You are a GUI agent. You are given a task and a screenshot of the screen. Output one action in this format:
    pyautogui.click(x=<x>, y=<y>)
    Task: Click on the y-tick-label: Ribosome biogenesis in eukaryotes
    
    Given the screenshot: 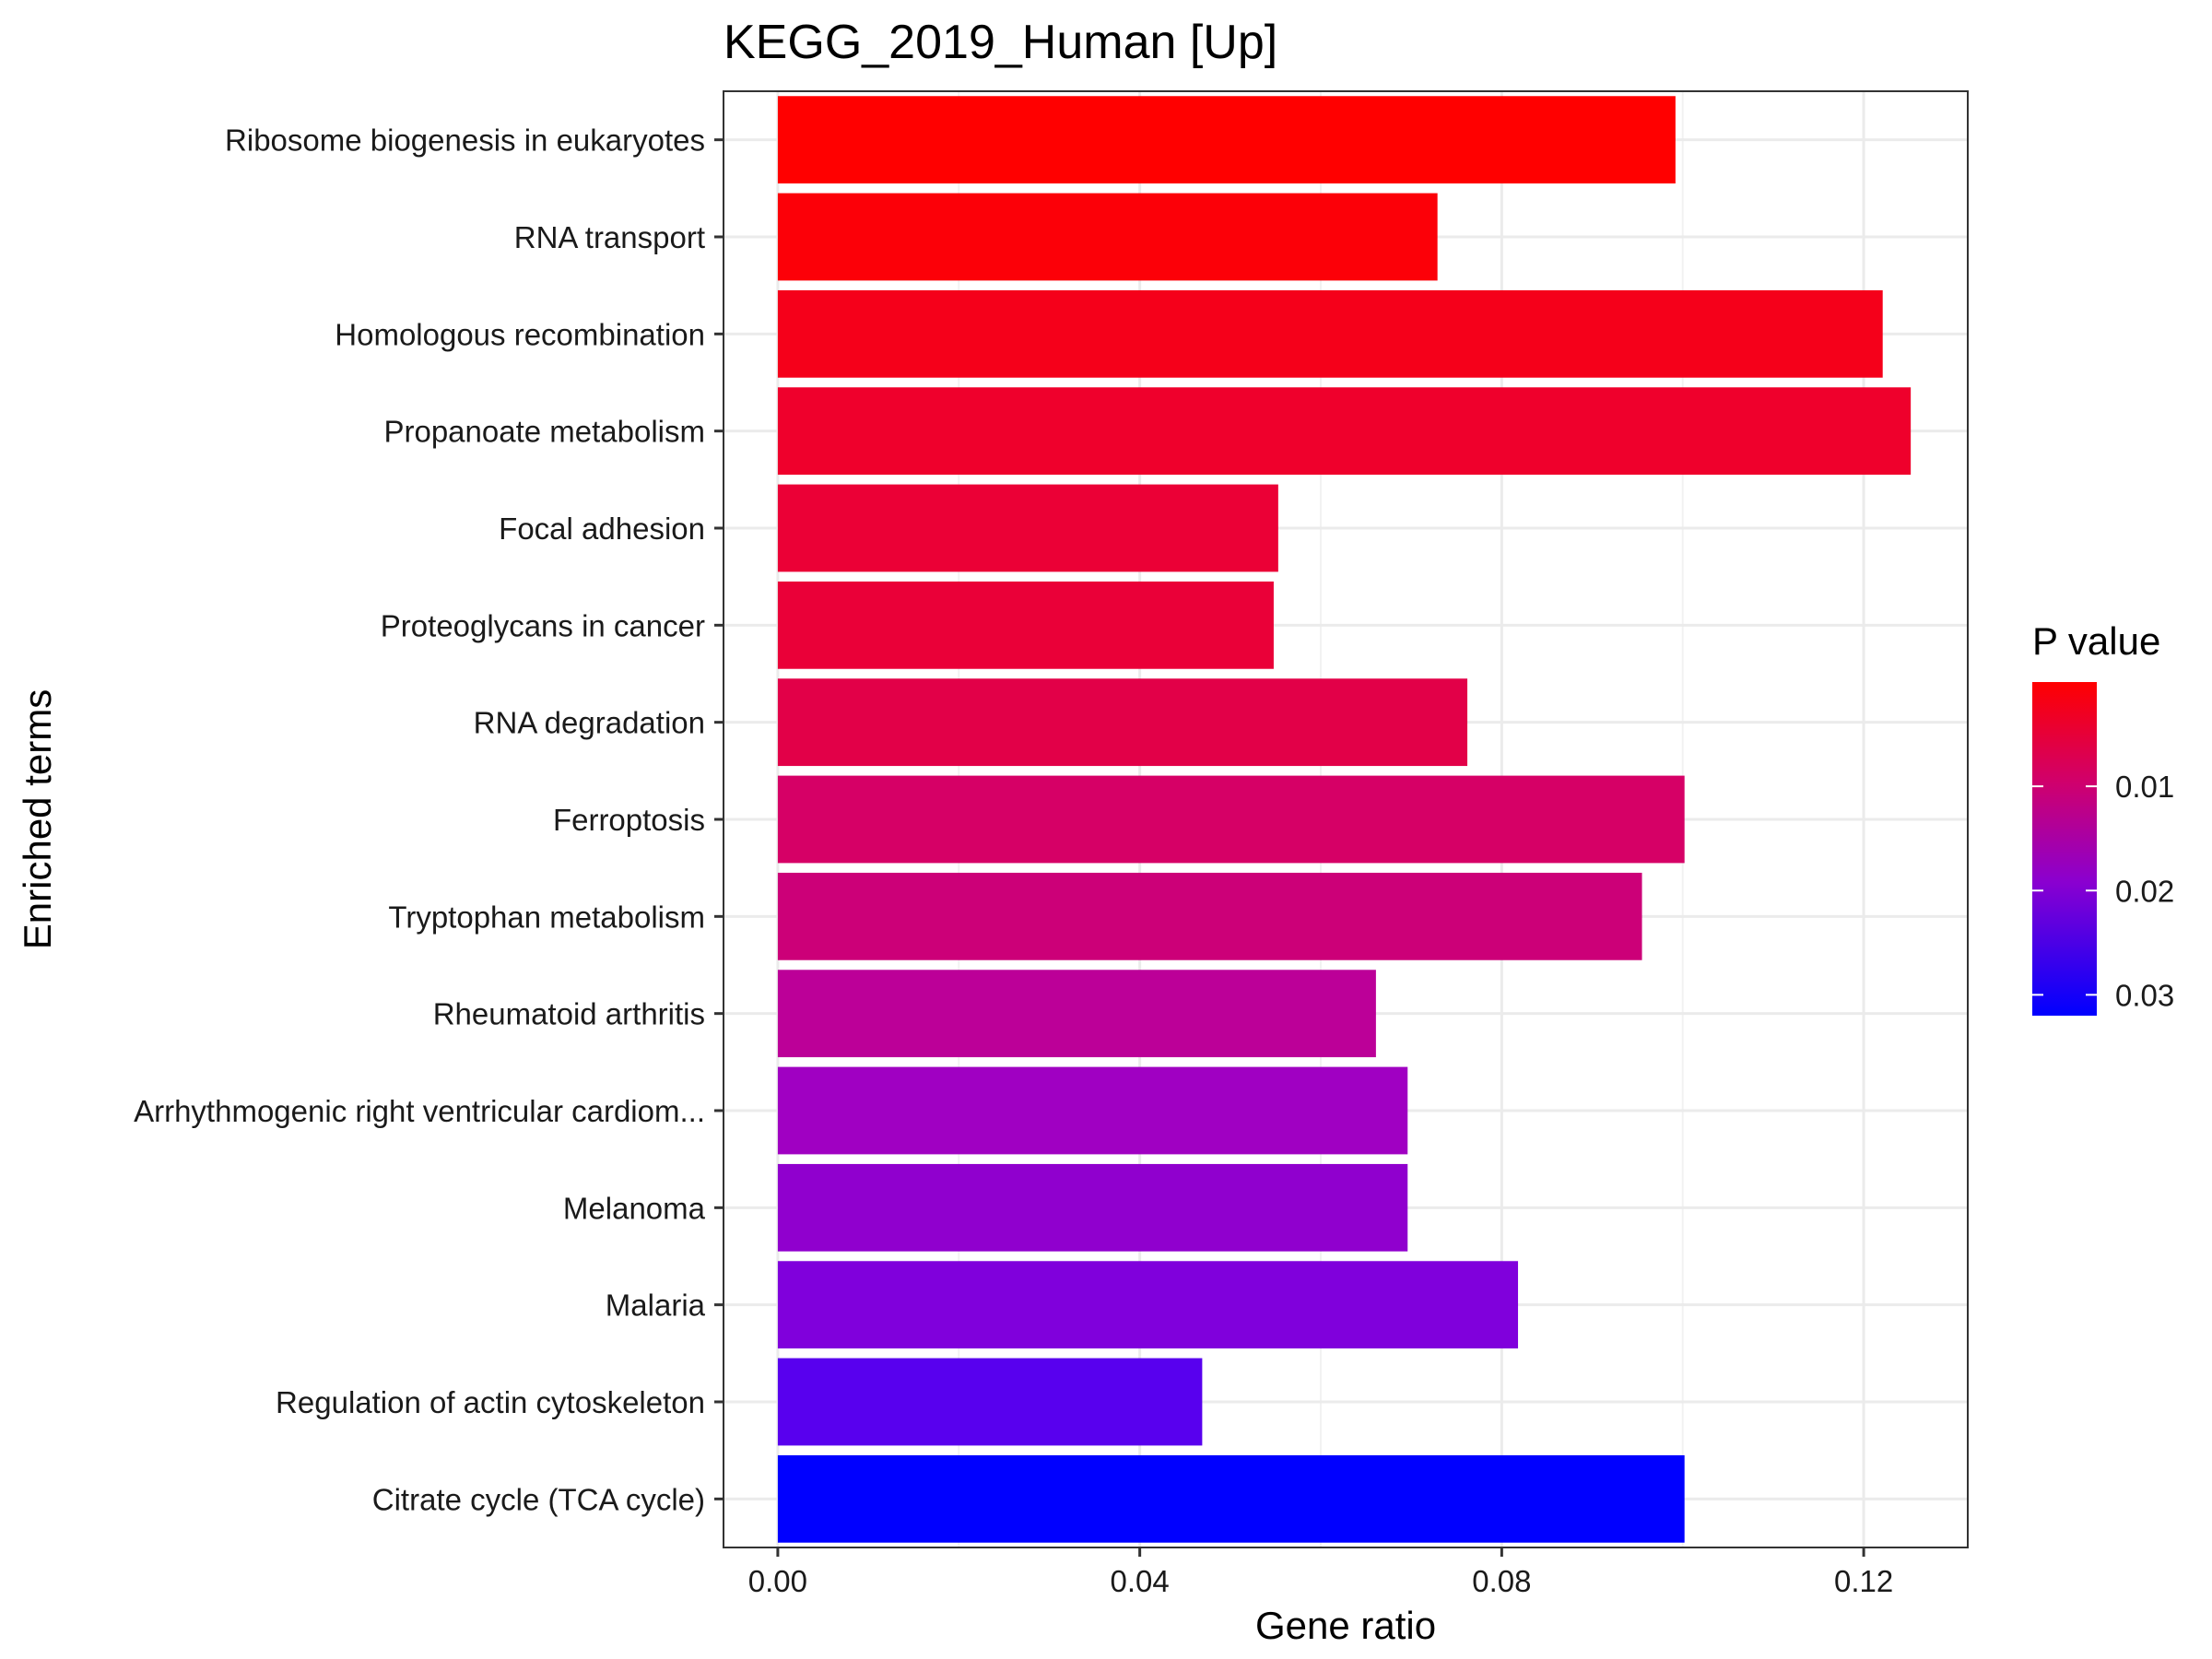 What is the action you would take?
    pyautogui.click(x=465, y=141)
    